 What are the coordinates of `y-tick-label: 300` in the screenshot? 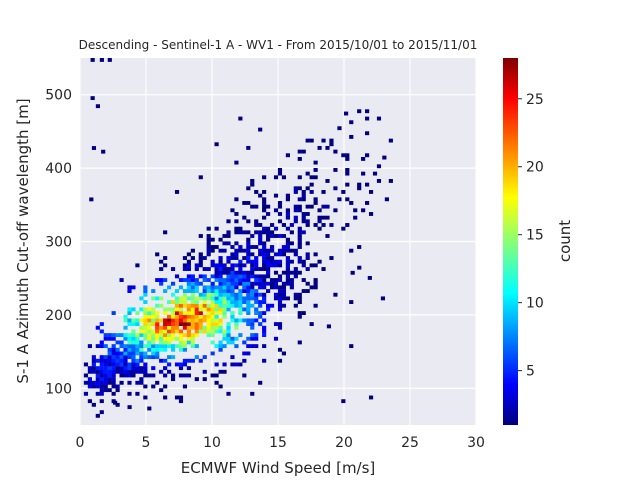 It's located at (58, 243).